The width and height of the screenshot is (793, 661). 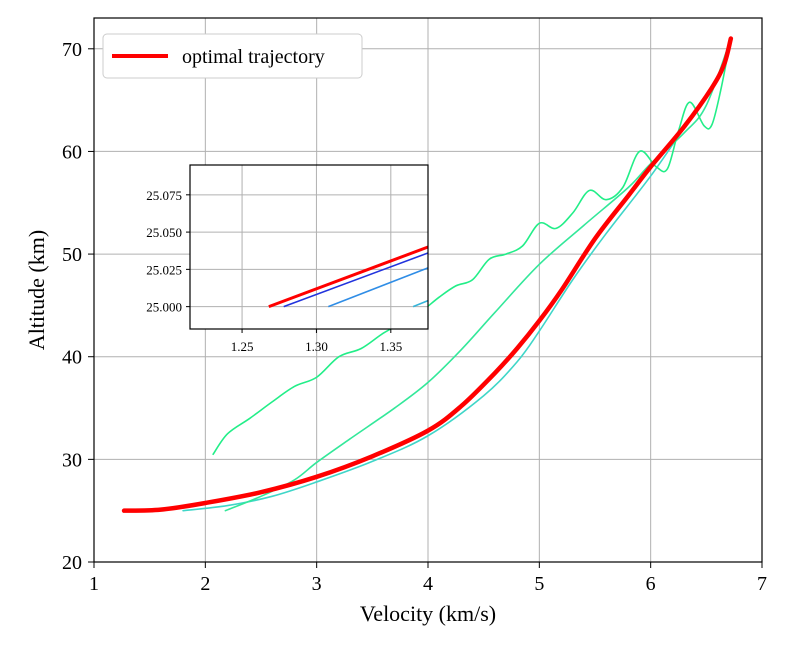 I want to click on inset-frame, so click(x=309, y=247).